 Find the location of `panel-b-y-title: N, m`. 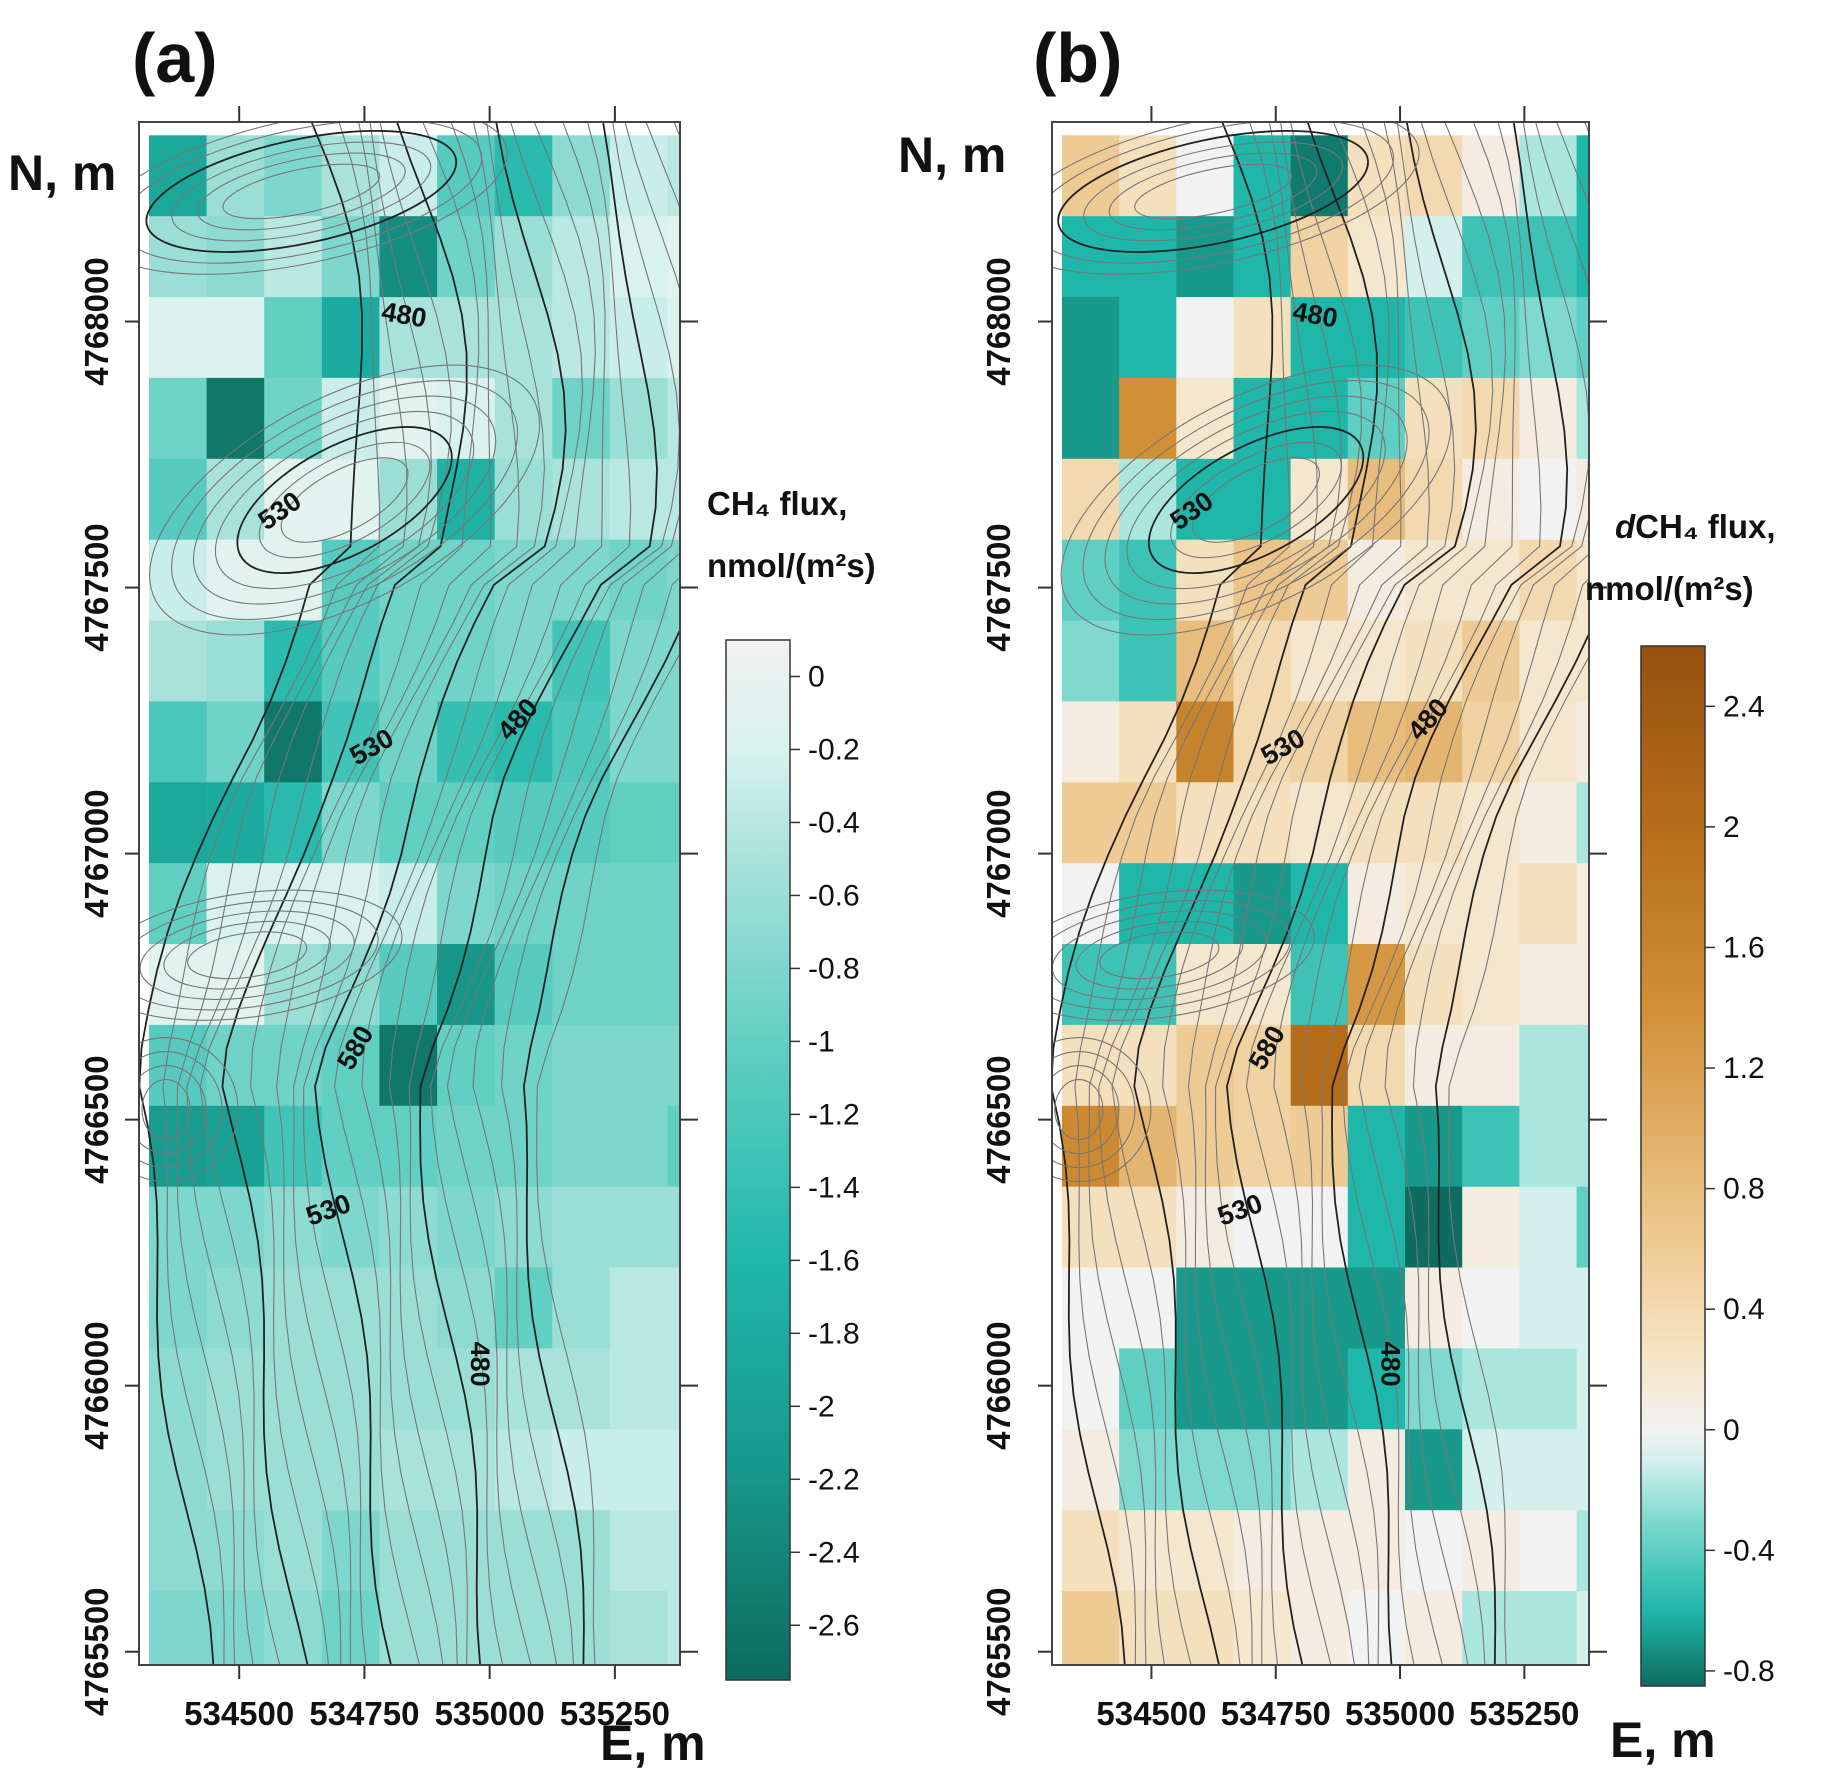

panel-b-y-title: N, m is located at coordinates (952, 155).